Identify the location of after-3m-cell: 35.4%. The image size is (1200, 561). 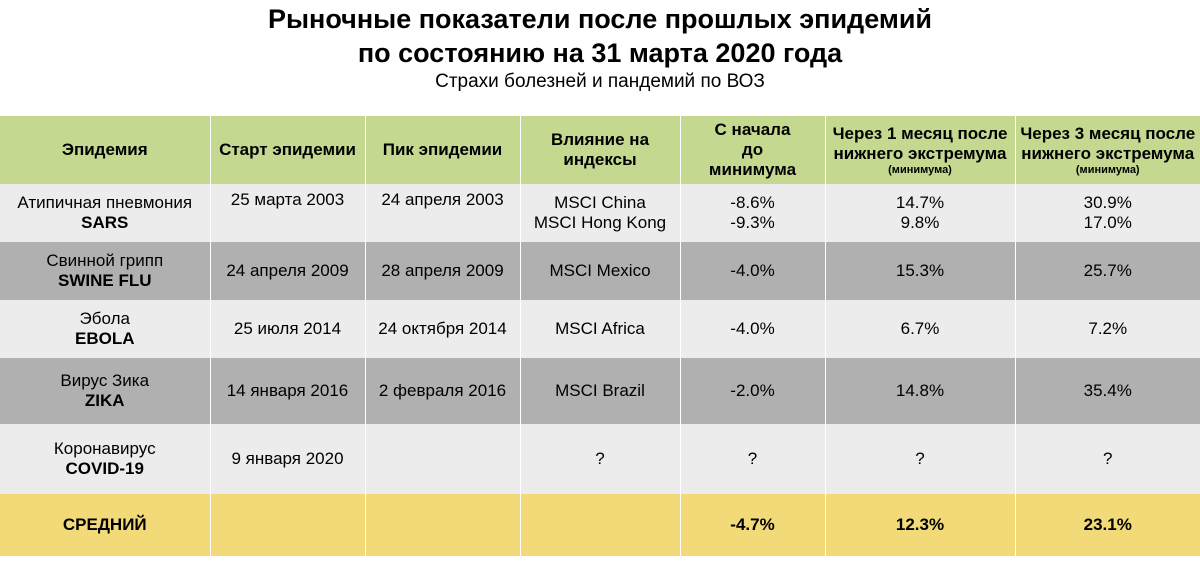
(1107, 391).